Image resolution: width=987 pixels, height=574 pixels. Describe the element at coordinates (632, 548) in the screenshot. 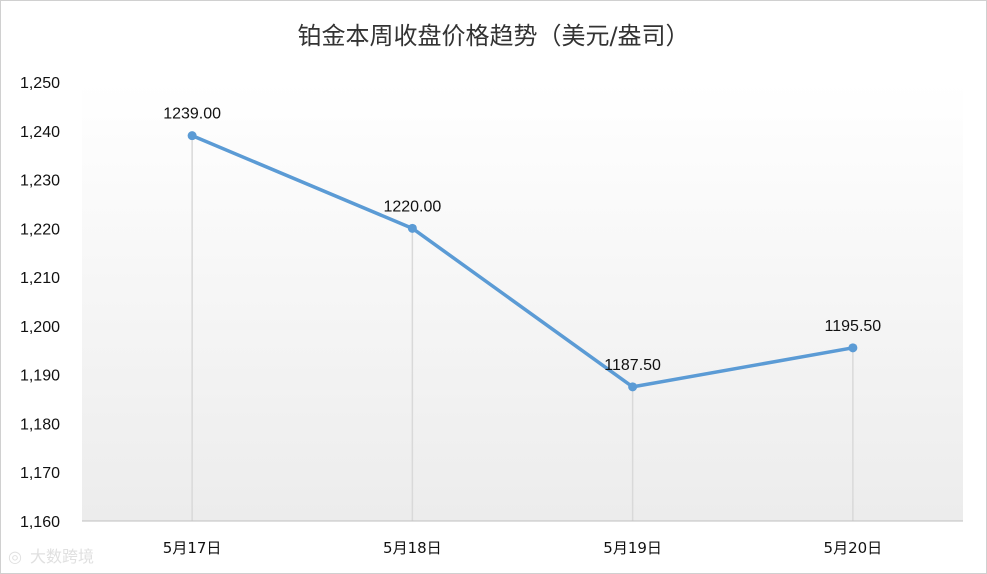

I see `x-tick-label: 5月19日` at that location.